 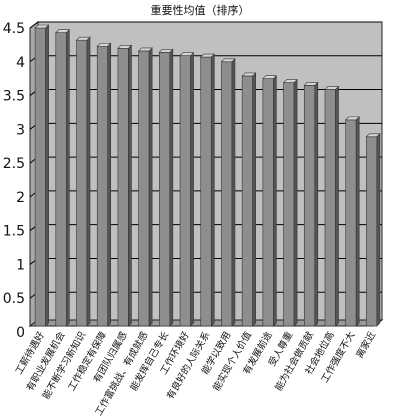 What do you see at coordinates (14, 29) in the screenshot?
I see `y-tick-label: 4.5` at bounding box center [14, 29].